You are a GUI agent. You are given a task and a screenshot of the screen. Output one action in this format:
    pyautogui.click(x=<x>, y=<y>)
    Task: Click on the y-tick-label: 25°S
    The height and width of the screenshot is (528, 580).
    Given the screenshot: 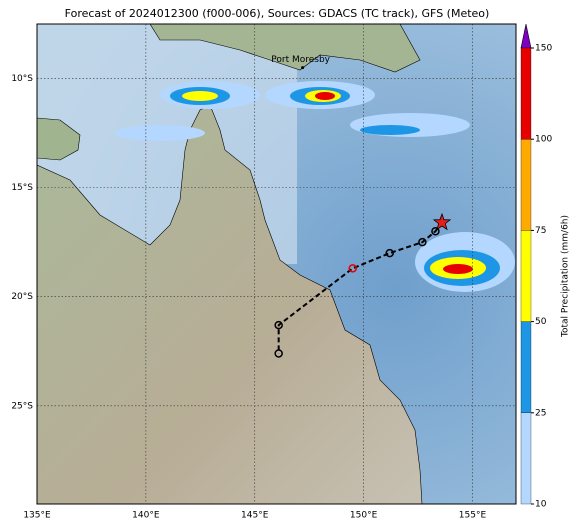 What is the action you would take?
    pyautogui.click(x=22, y=406)
    